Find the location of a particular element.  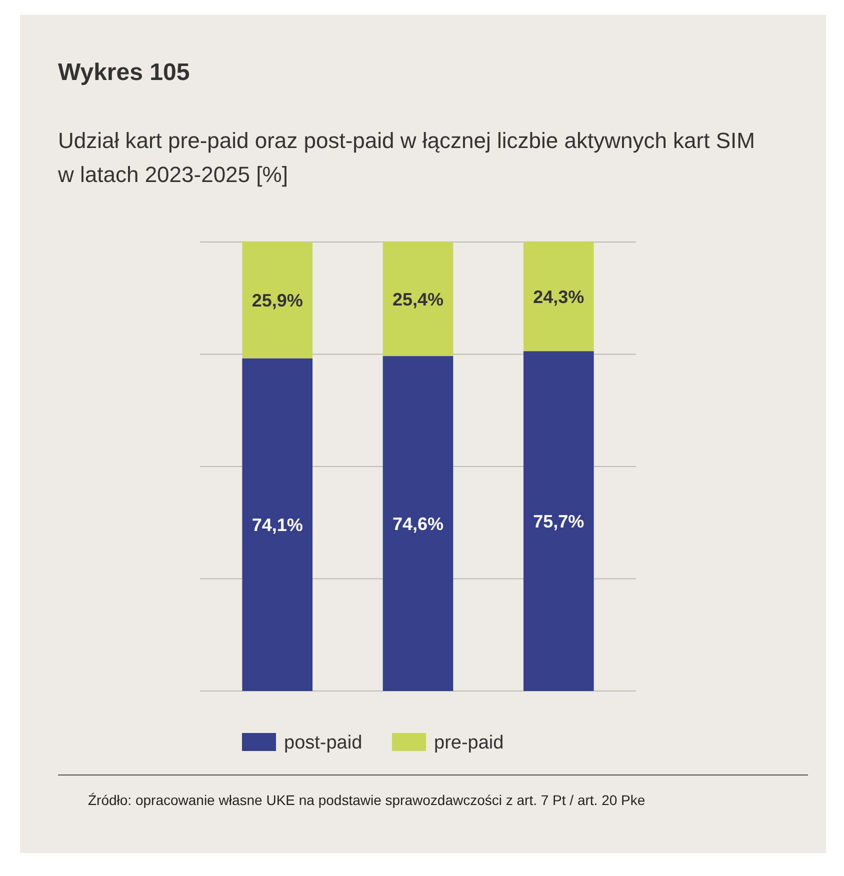

data-label: 24,3% is located at coordinates (558, 296).